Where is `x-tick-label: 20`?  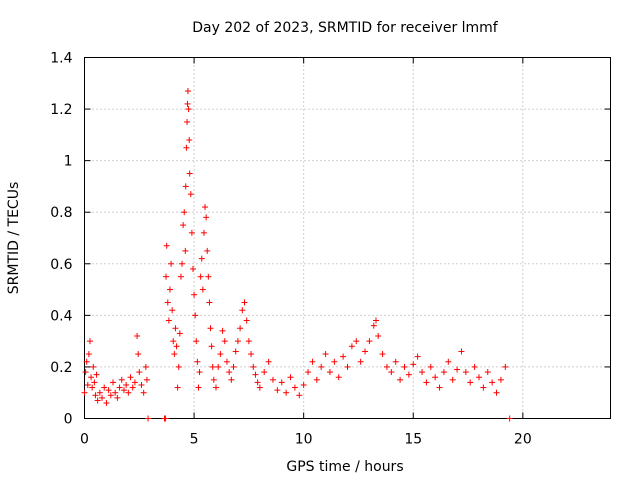 x-tick-label: 20 is located at coordinates (523, 440).